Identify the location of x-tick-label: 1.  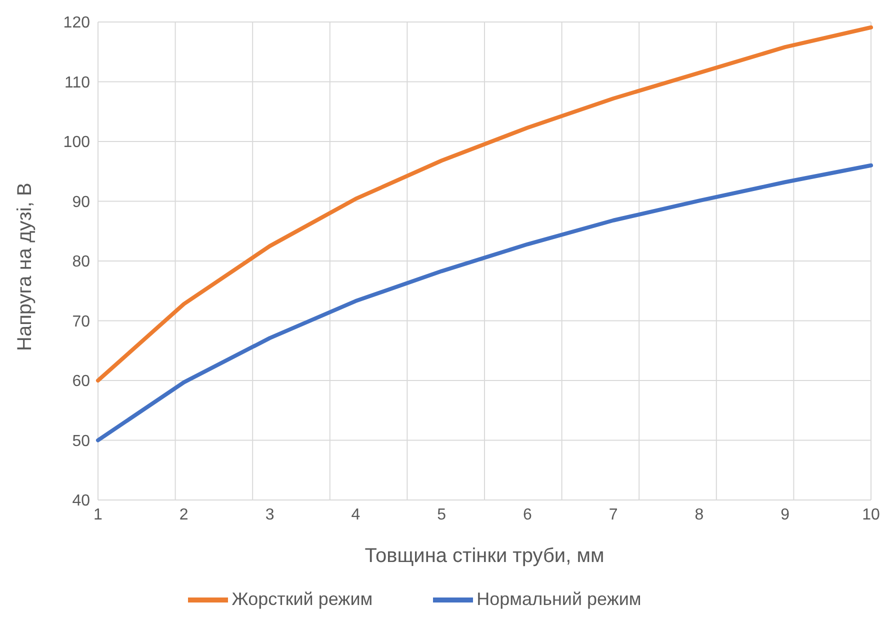
(98, 515).